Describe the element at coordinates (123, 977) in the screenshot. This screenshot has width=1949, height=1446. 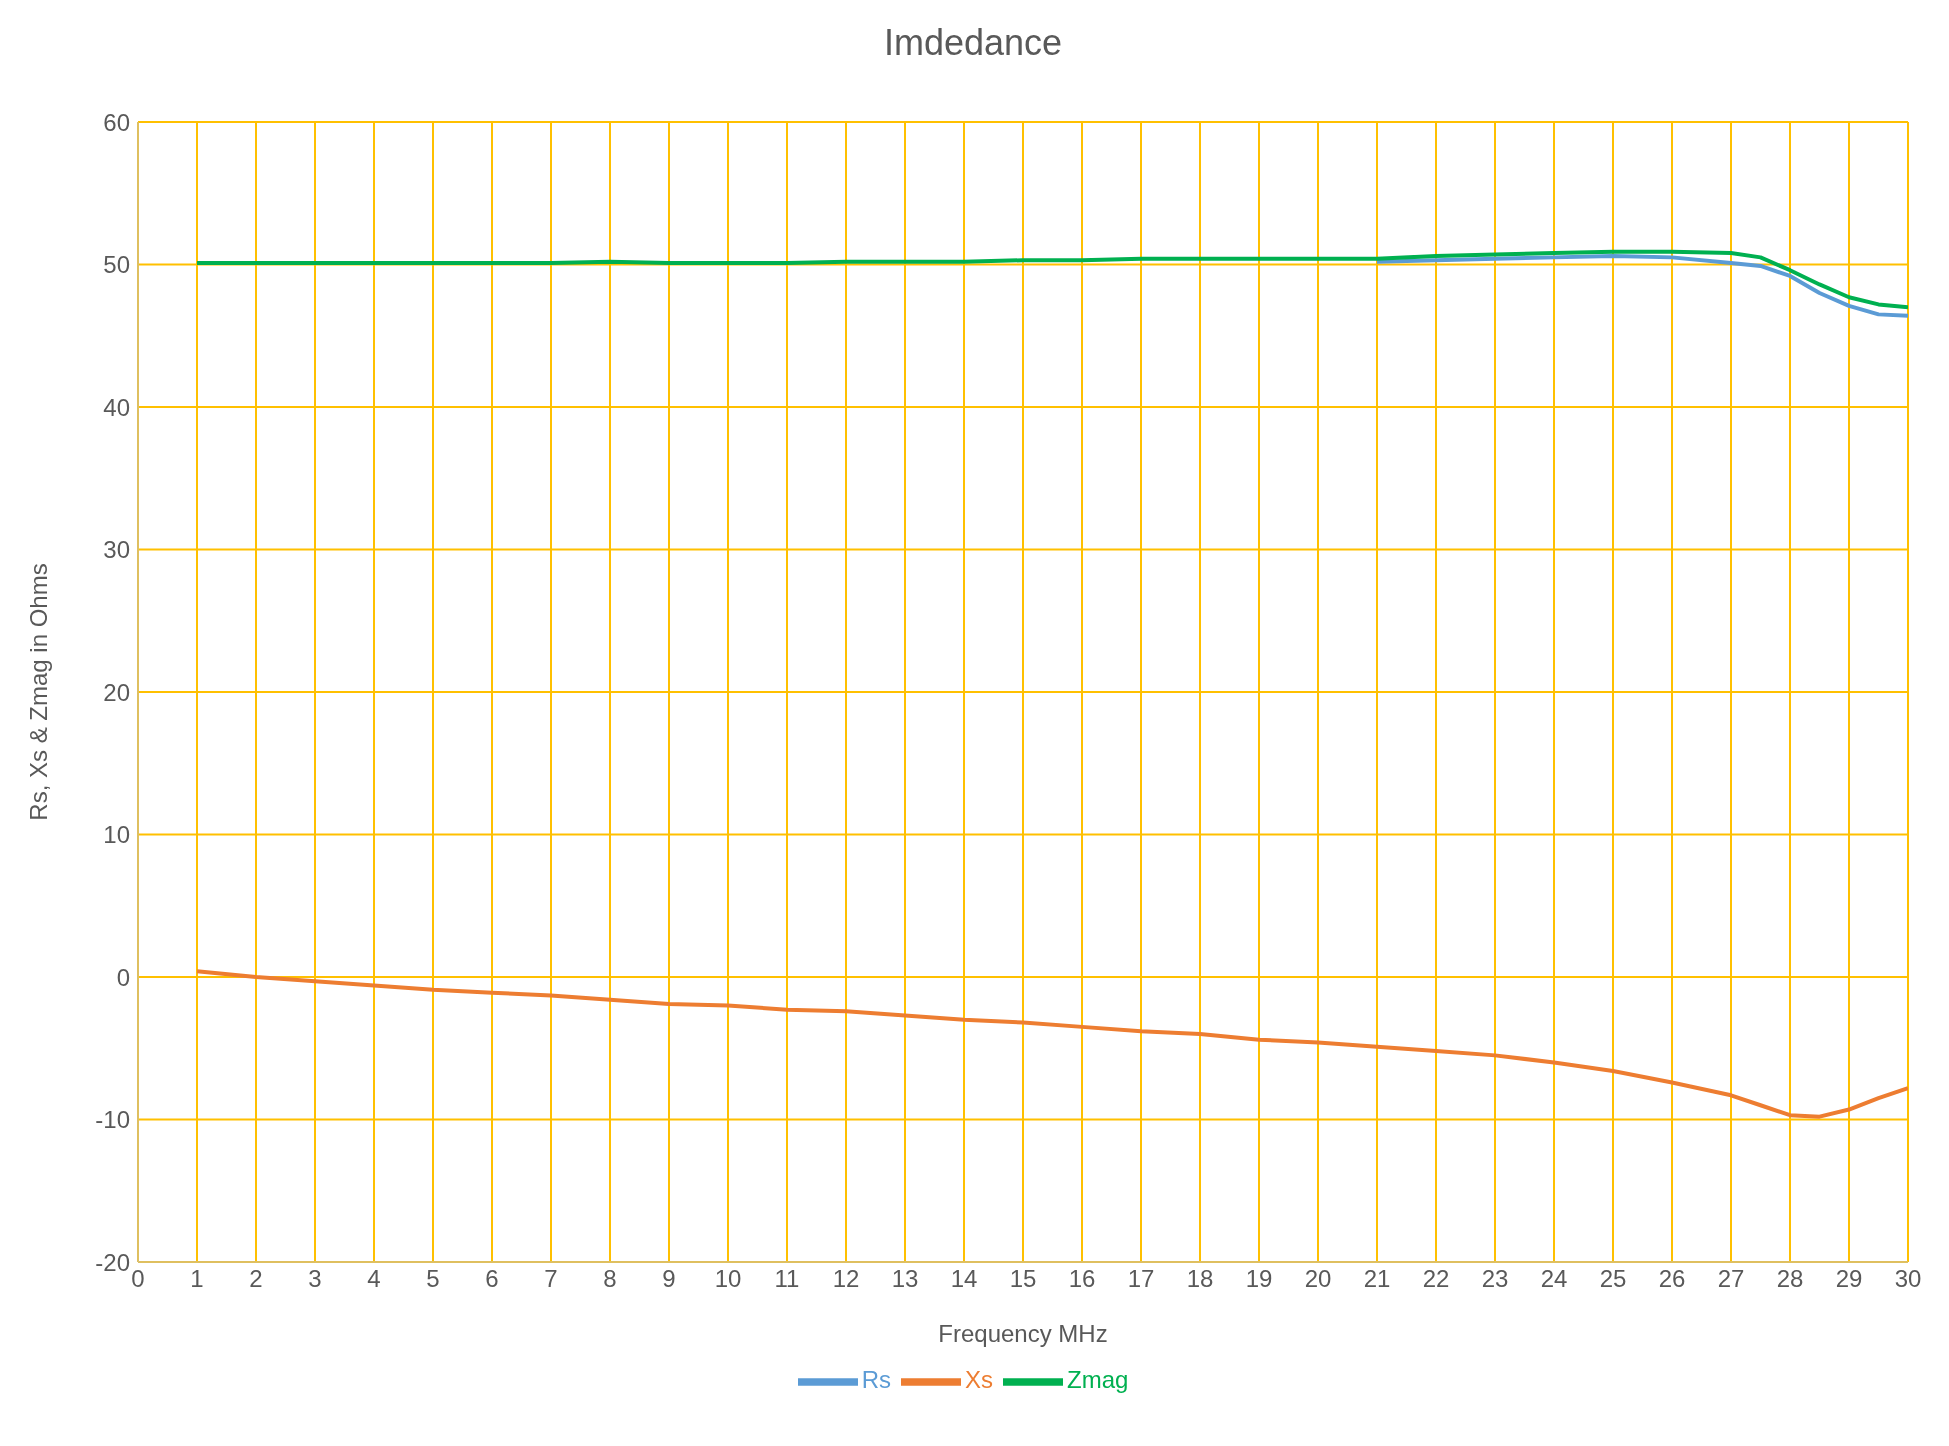
I see `y-tick-label: 0` at that location.